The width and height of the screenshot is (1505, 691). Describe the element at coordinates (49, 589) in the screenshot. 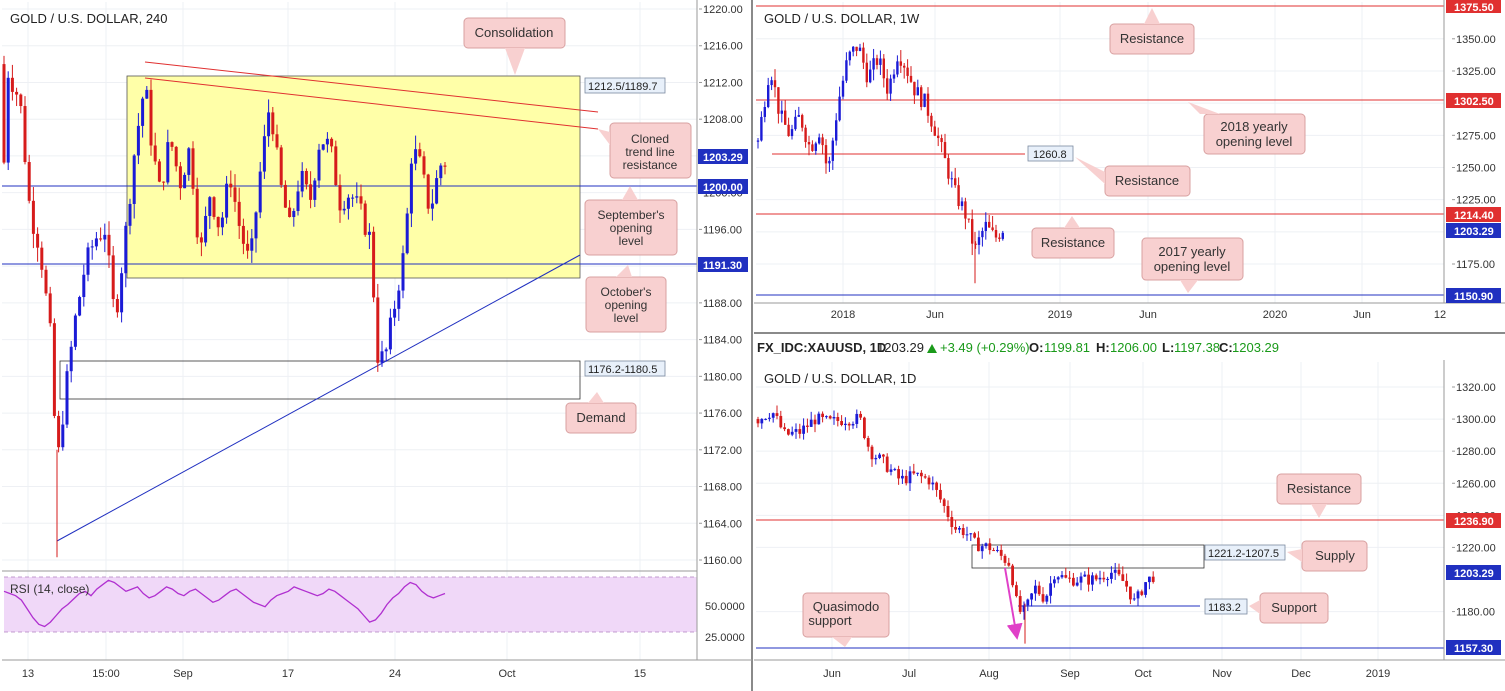

I see `rsi-label: RSI (14, close)` at that location.